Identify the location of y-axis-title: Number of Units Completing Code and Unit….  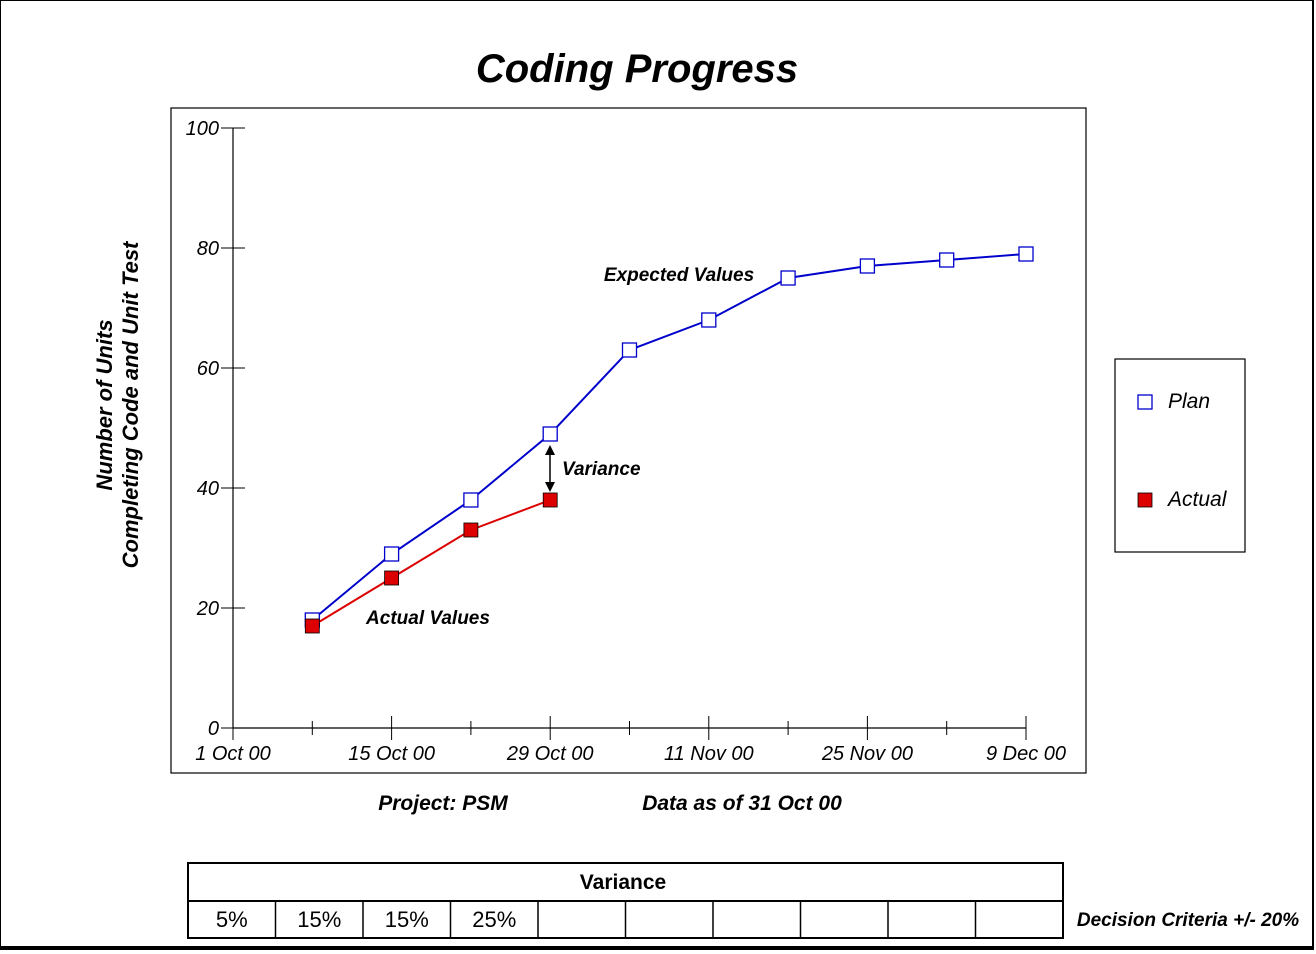
(117, 404).